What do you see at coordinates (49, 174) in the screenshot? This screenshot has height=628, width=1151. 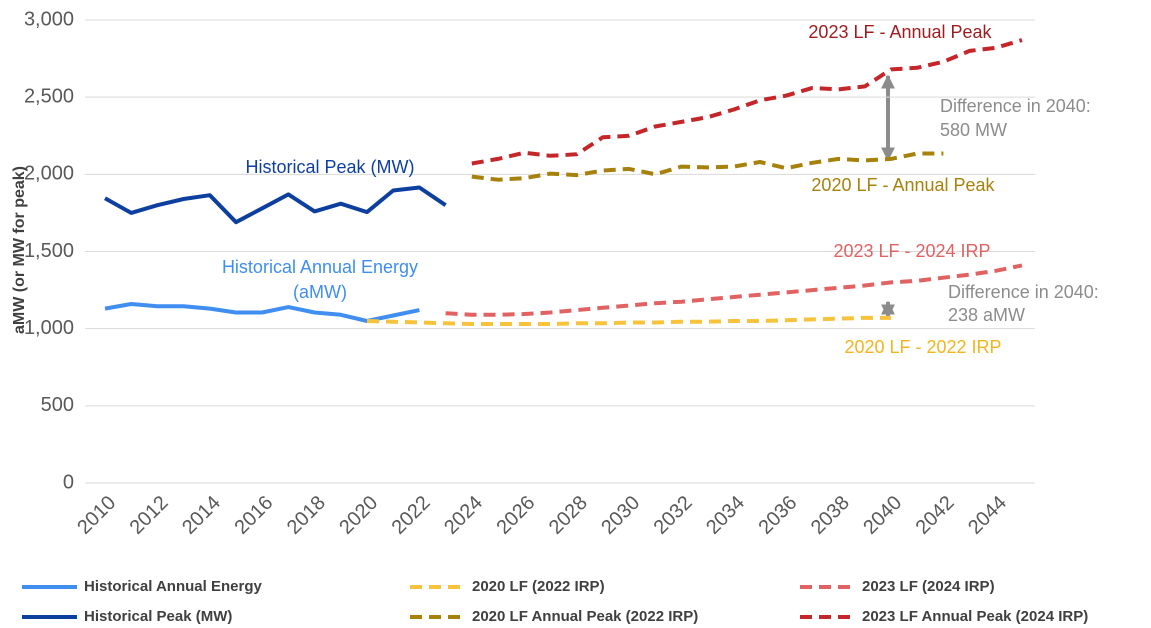 I see `y-tick-label: 2,000` at bounding box center [49, 174].